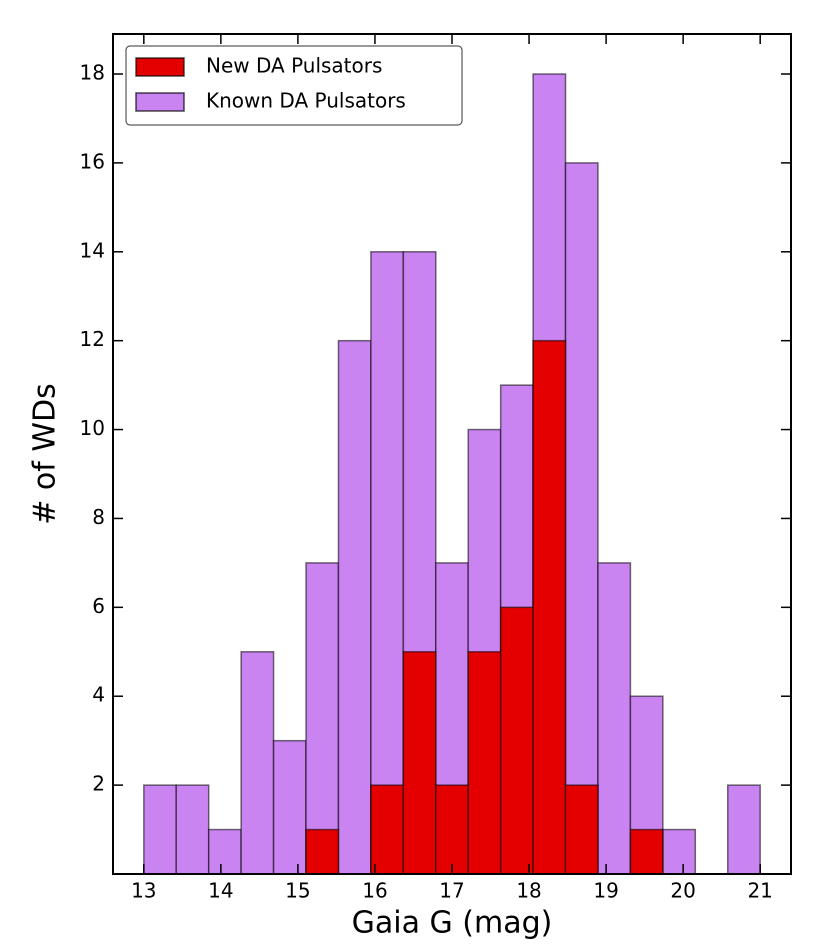 The height and width of the screenshot is (949, 830). I want to click on x-tick-label: 17, so click(451, 891).